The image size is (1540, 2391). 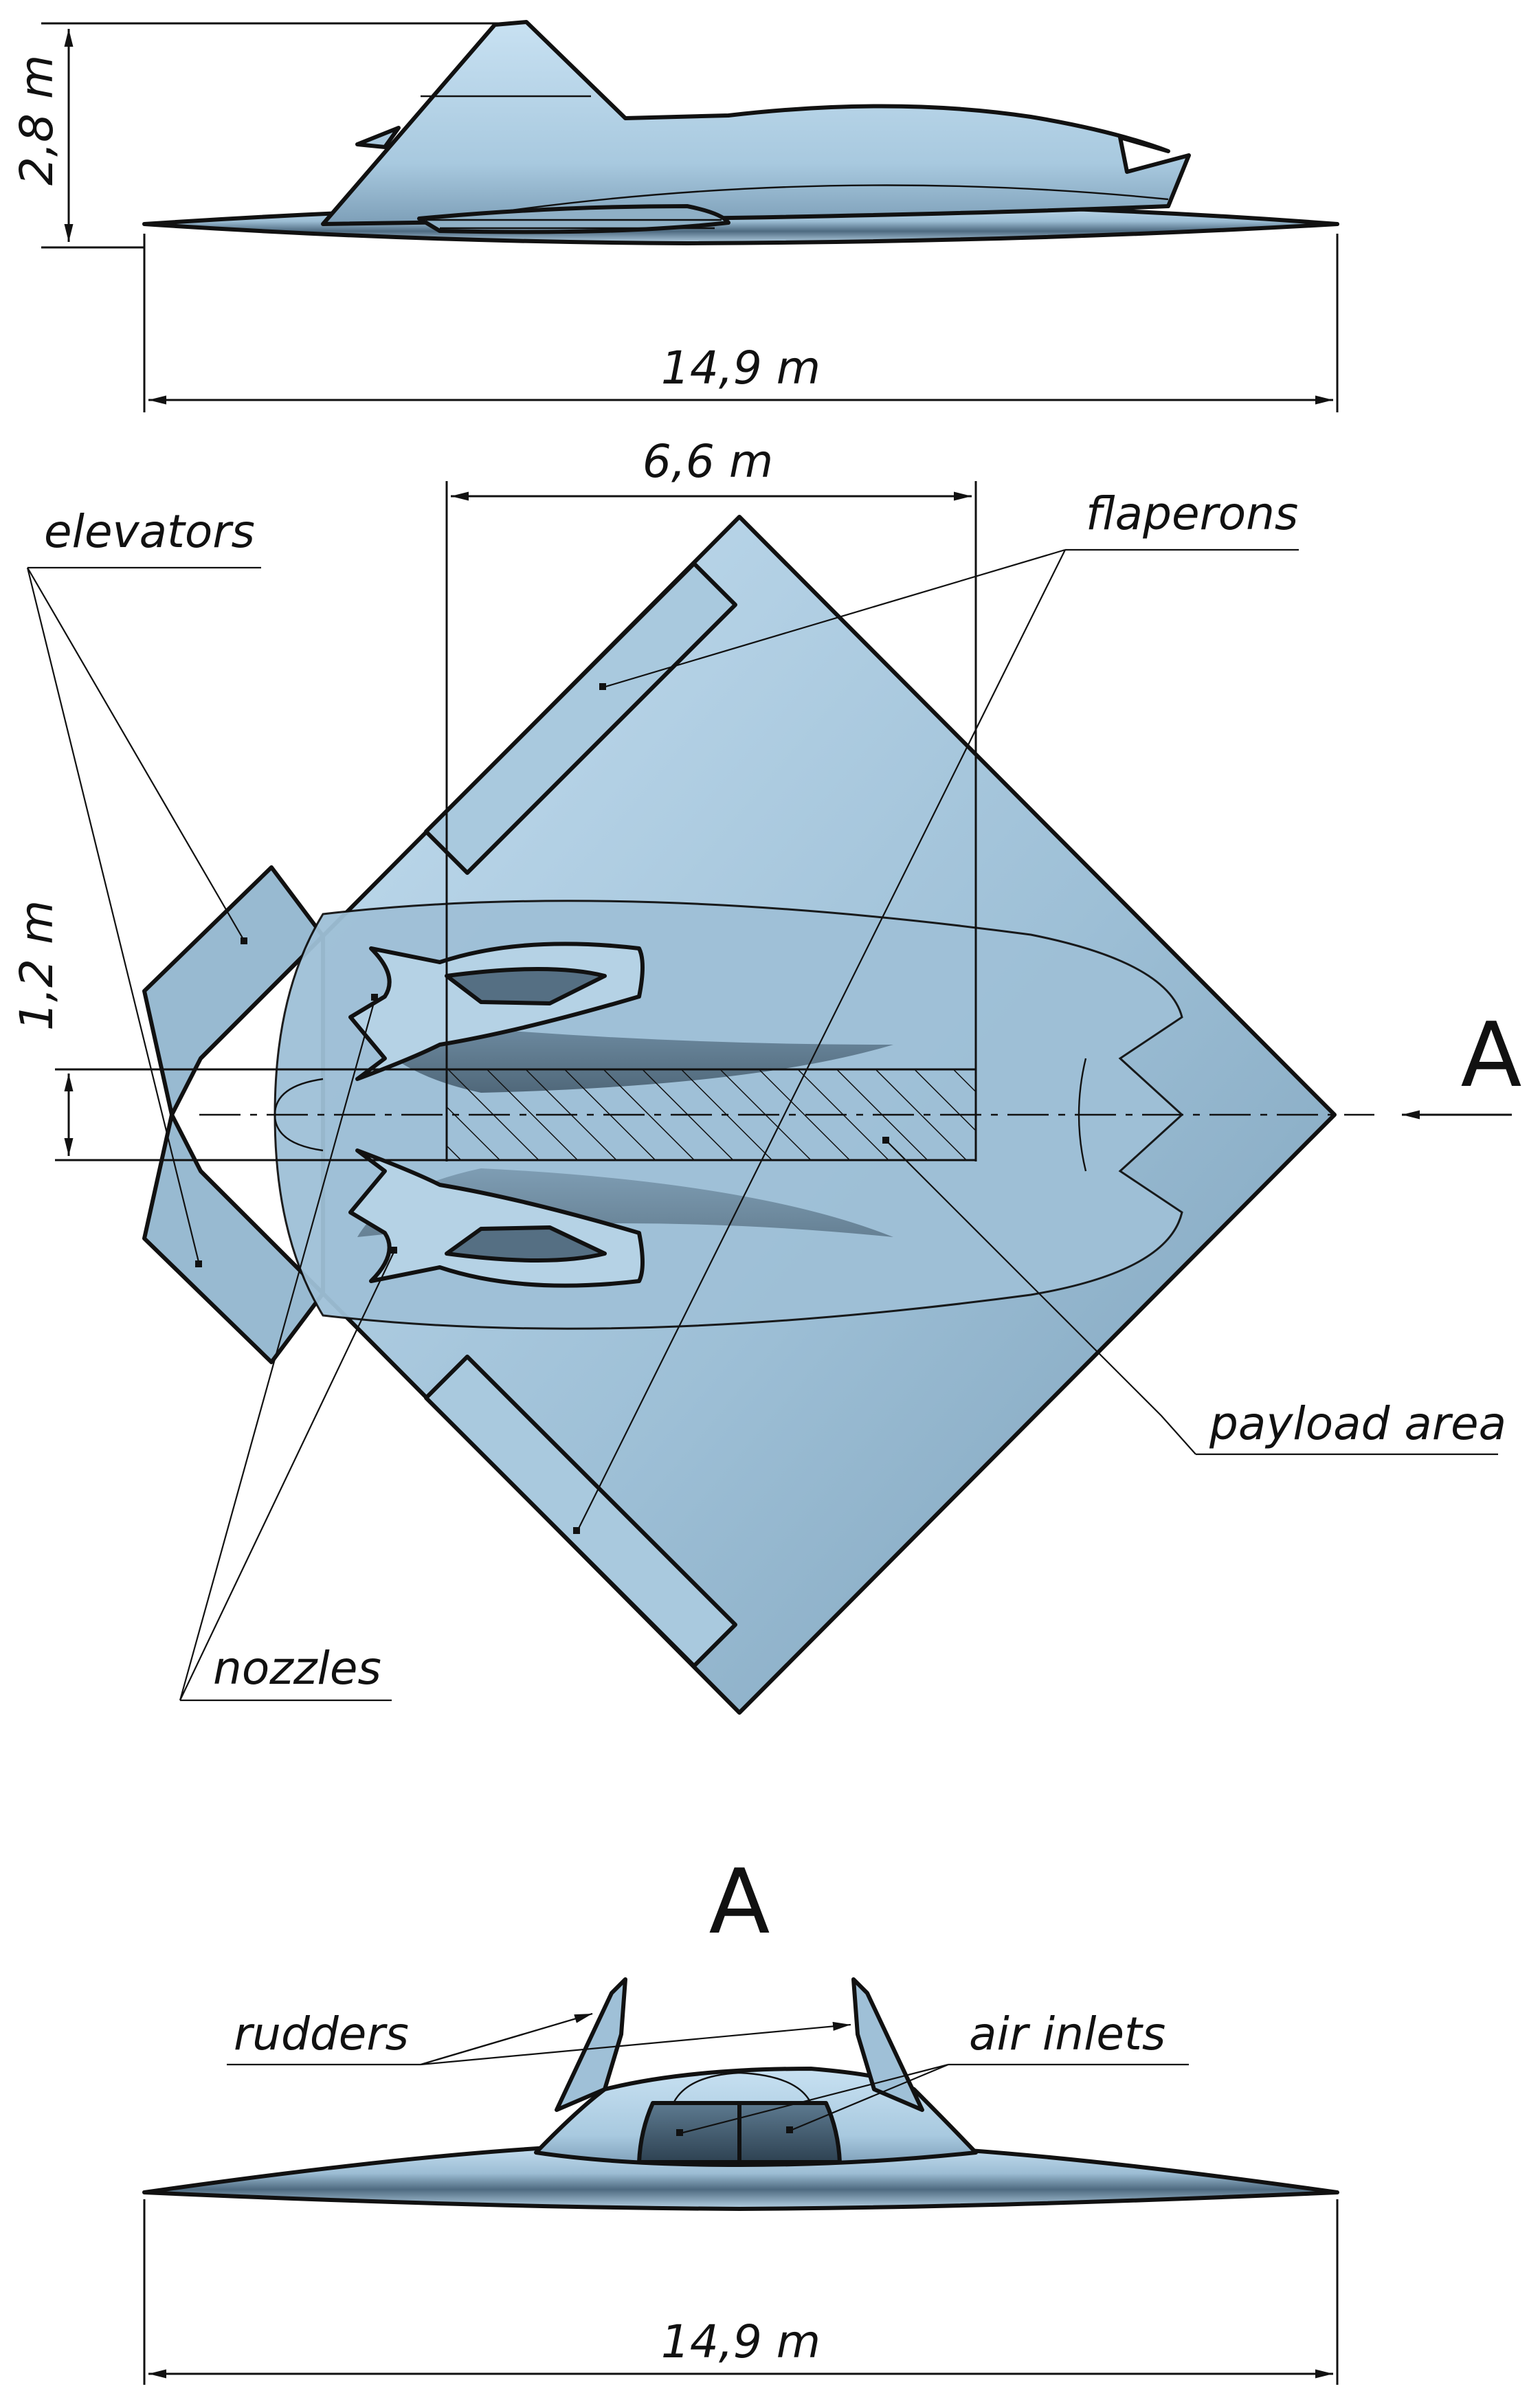 I want to click on front-labels: rudders air inlets, so click(x=708, y=2072).